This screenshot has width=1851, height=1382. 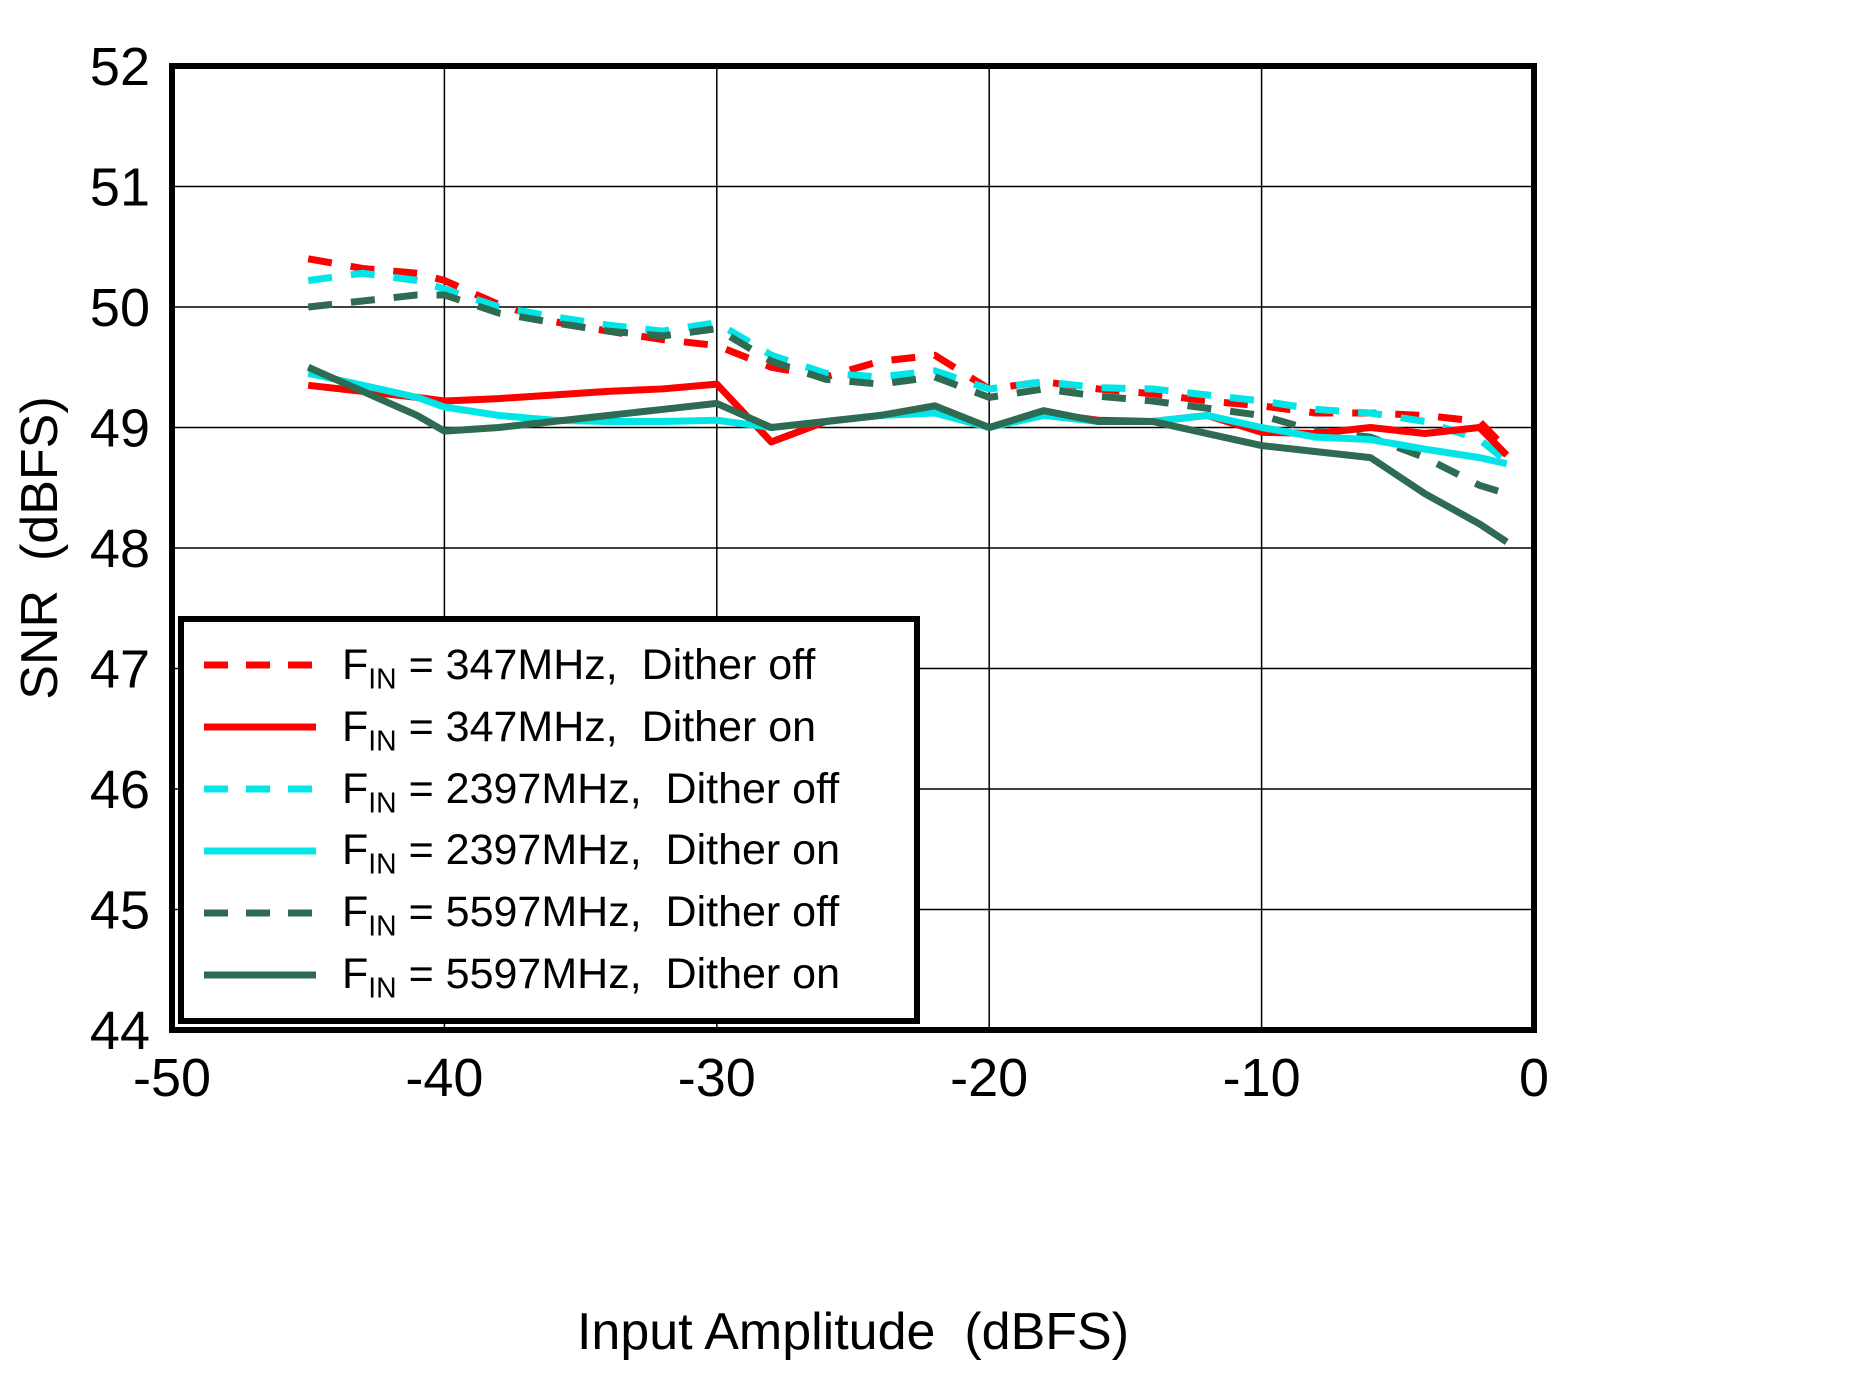 I want to click on y-tick-label: 48, so click(x=120, y=549).